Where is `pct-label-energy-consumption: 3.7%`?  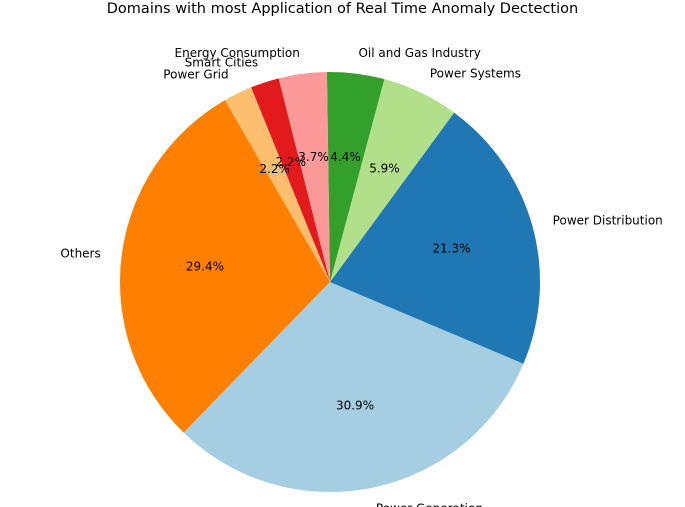 pct-label-energy-consumption: 3.7% is located at coordinates (313, 157).